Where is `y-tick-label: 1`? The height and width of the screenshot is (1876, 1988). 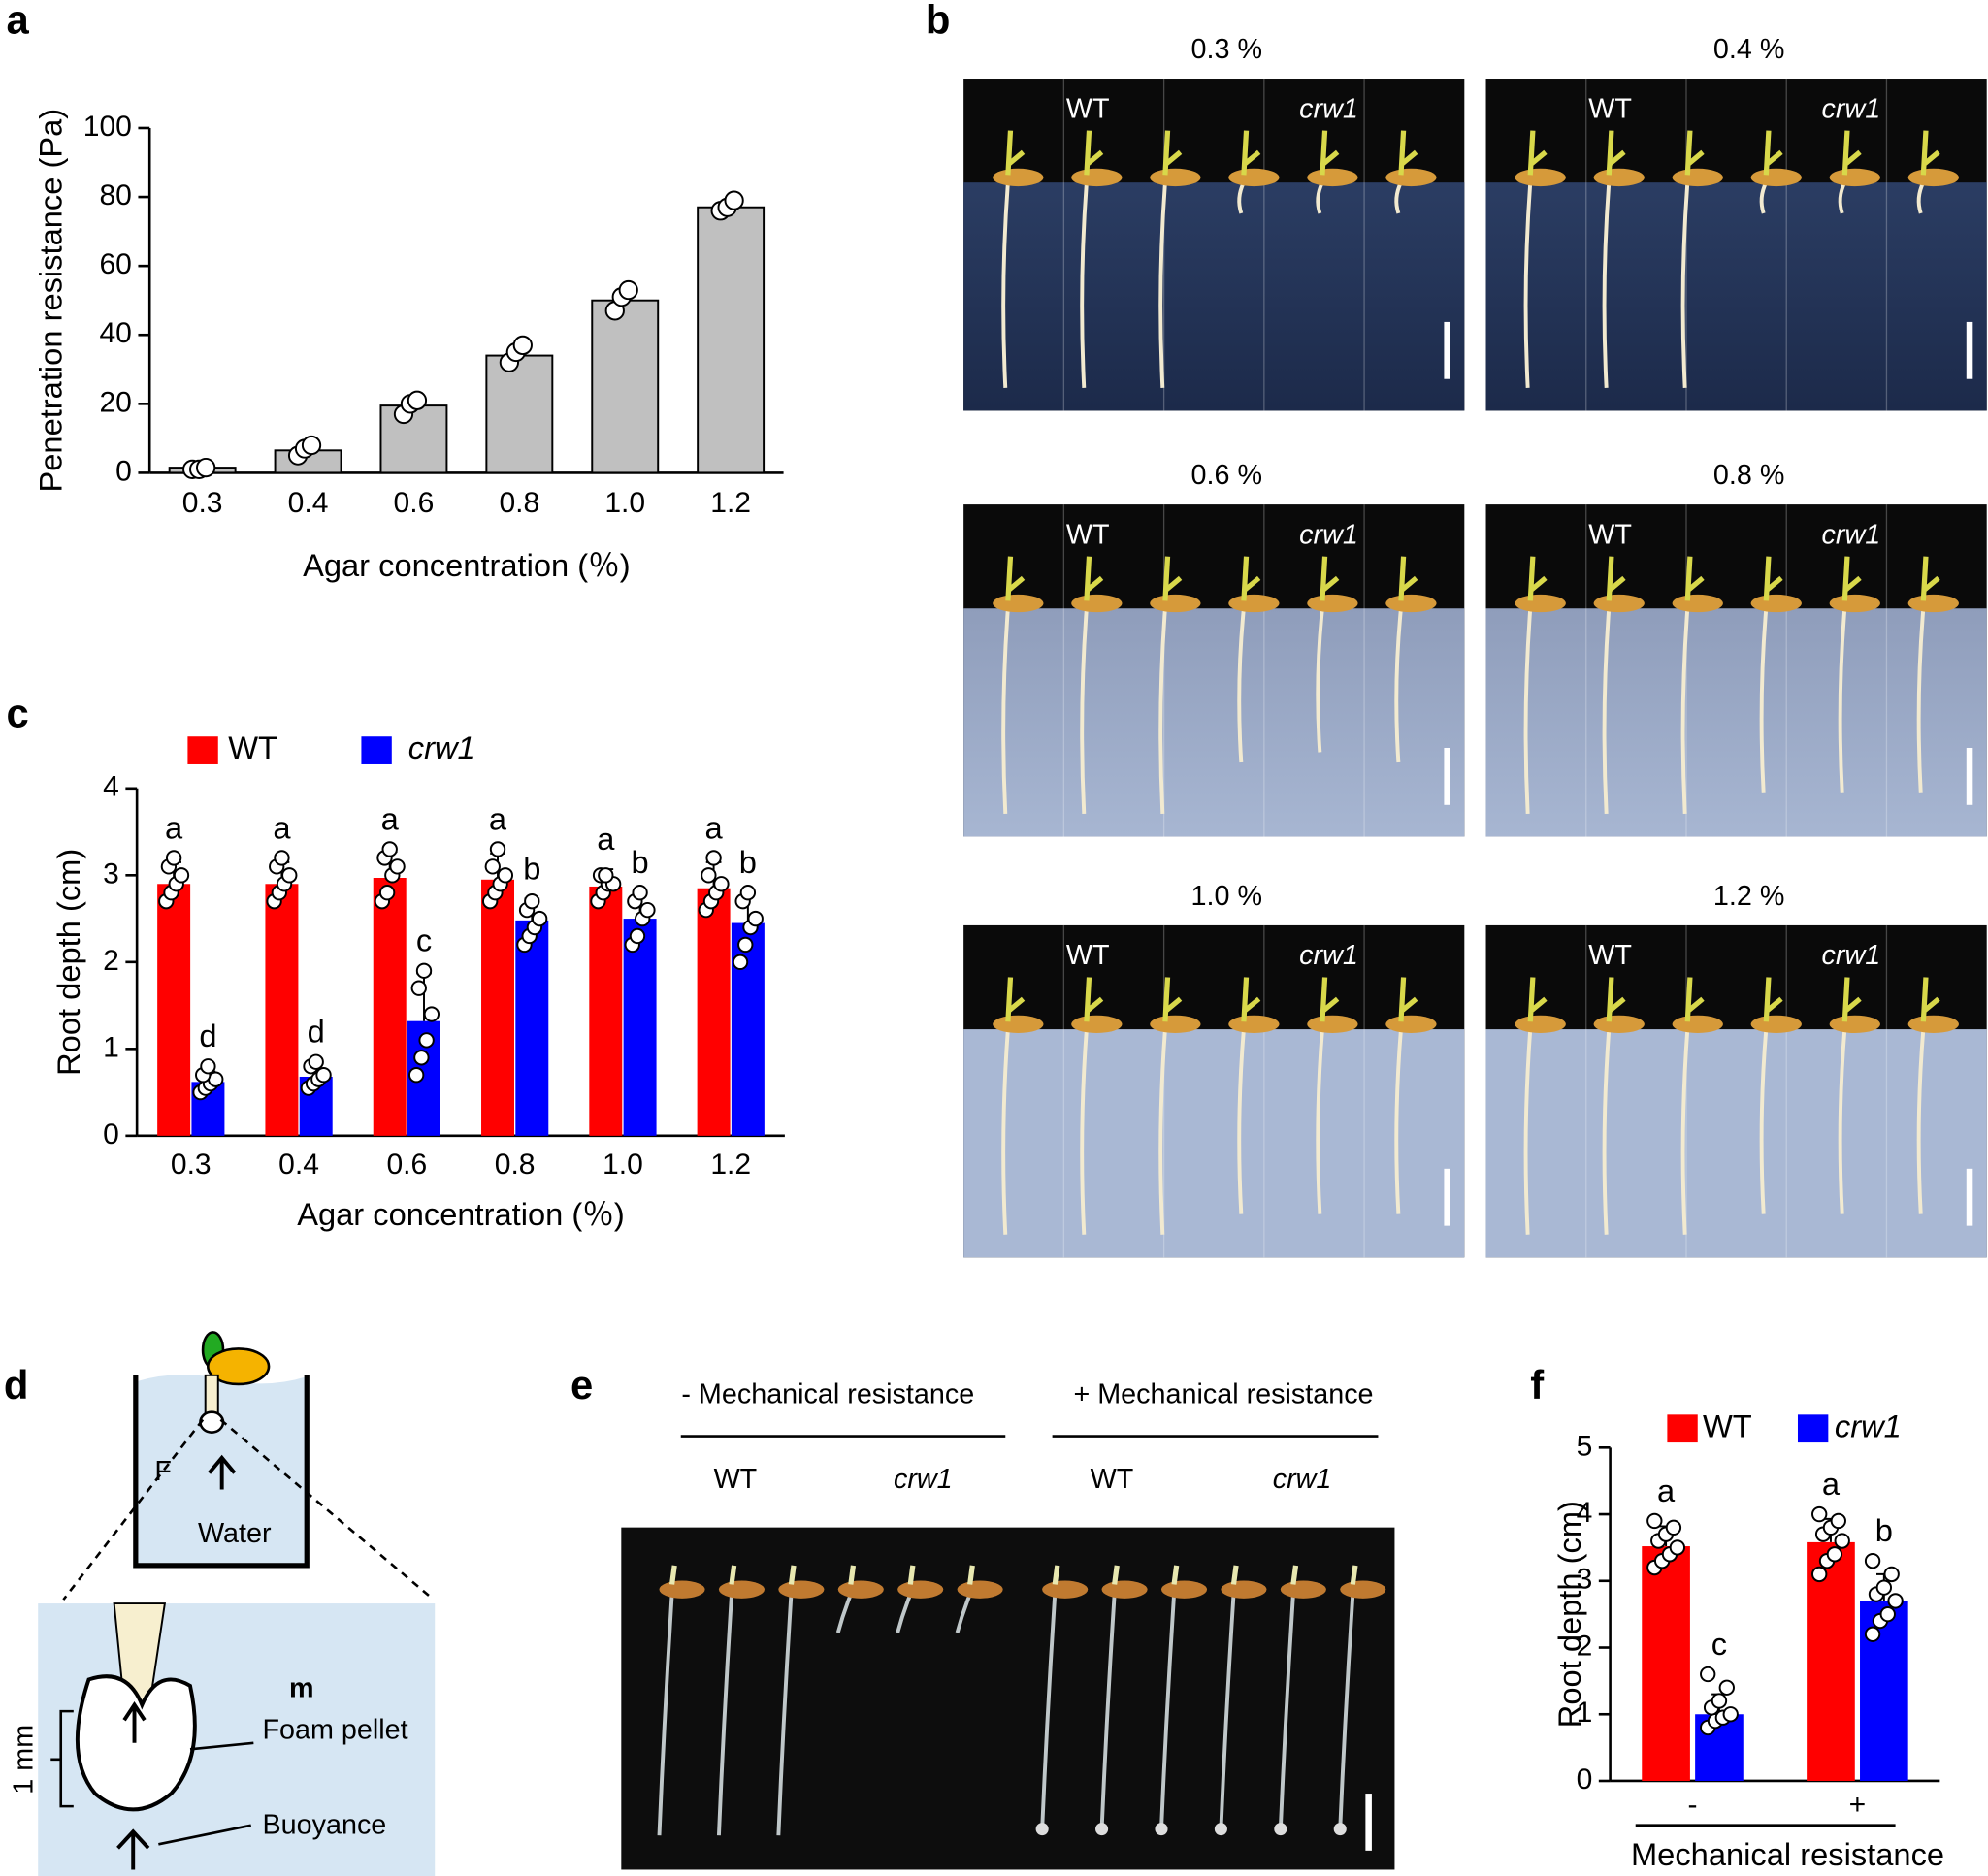 y-tick-label: 1 is located at coordinates (1585, 1713).